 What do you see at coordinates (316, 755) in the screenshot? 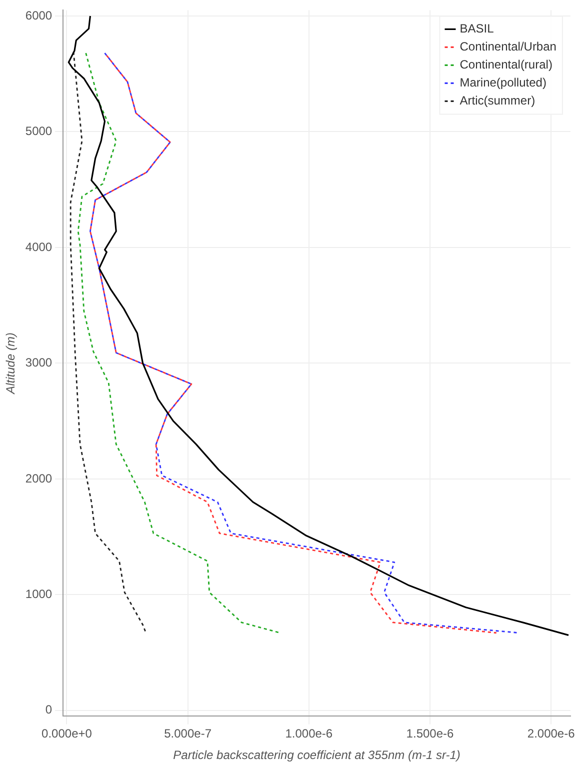
I see `x-axis-title: Particle backscattering coefficient at 355nm (m-1 sr-1)` at bounding box center [316, 755].